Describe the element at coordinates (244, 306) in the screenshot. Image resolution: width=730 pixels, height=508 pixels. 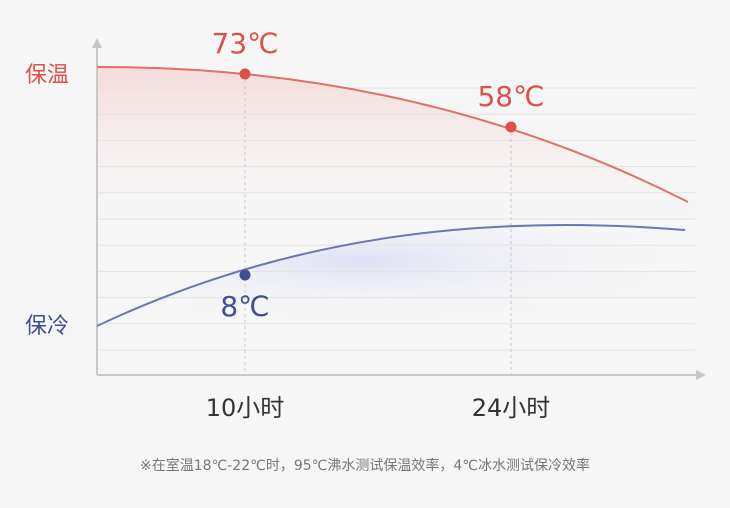
I see `data-label: 8℃` at that location.